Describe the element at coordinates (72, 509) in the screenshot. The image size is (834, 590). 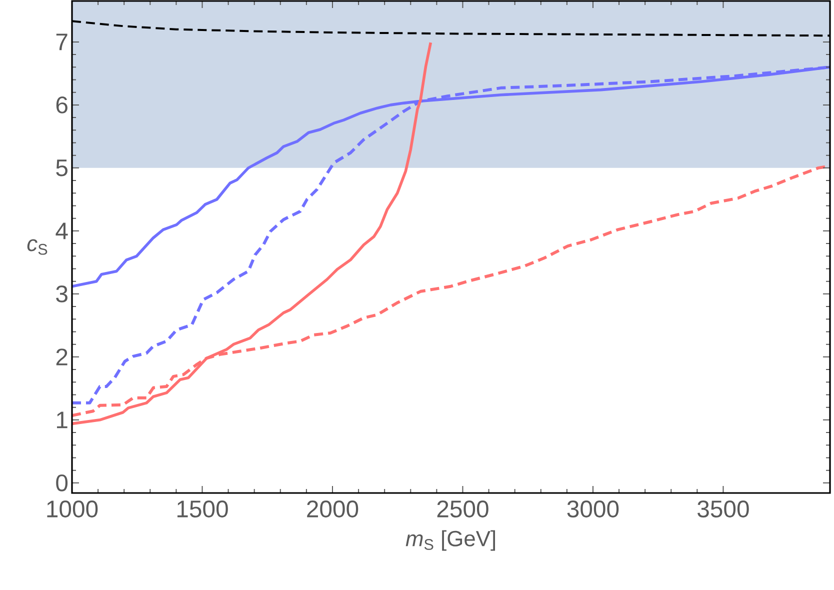
I see `x-tick-label: 1000` at that location.